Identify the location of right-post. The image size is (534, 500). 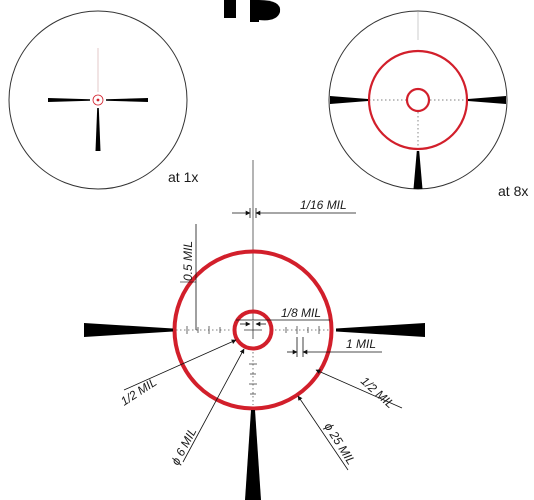
(380, 330).